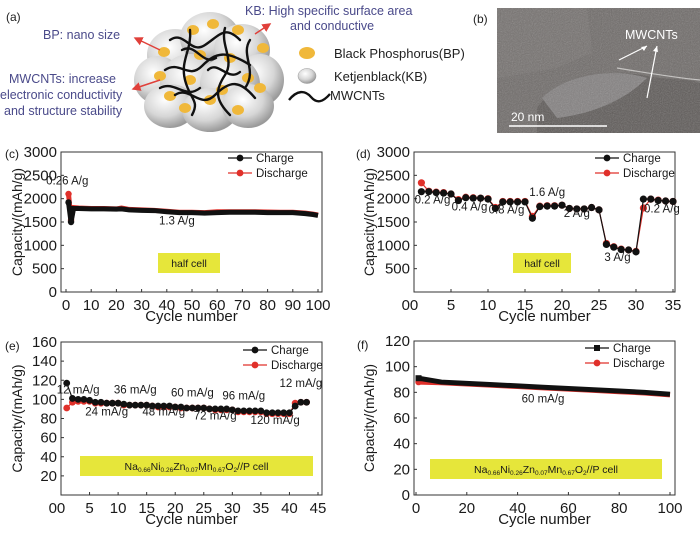 The width and height of the screenshot is (700, 535). Describe the element at coordinates (146, 508) in the screenshot. I see `x-tick-label: 15` at that location.